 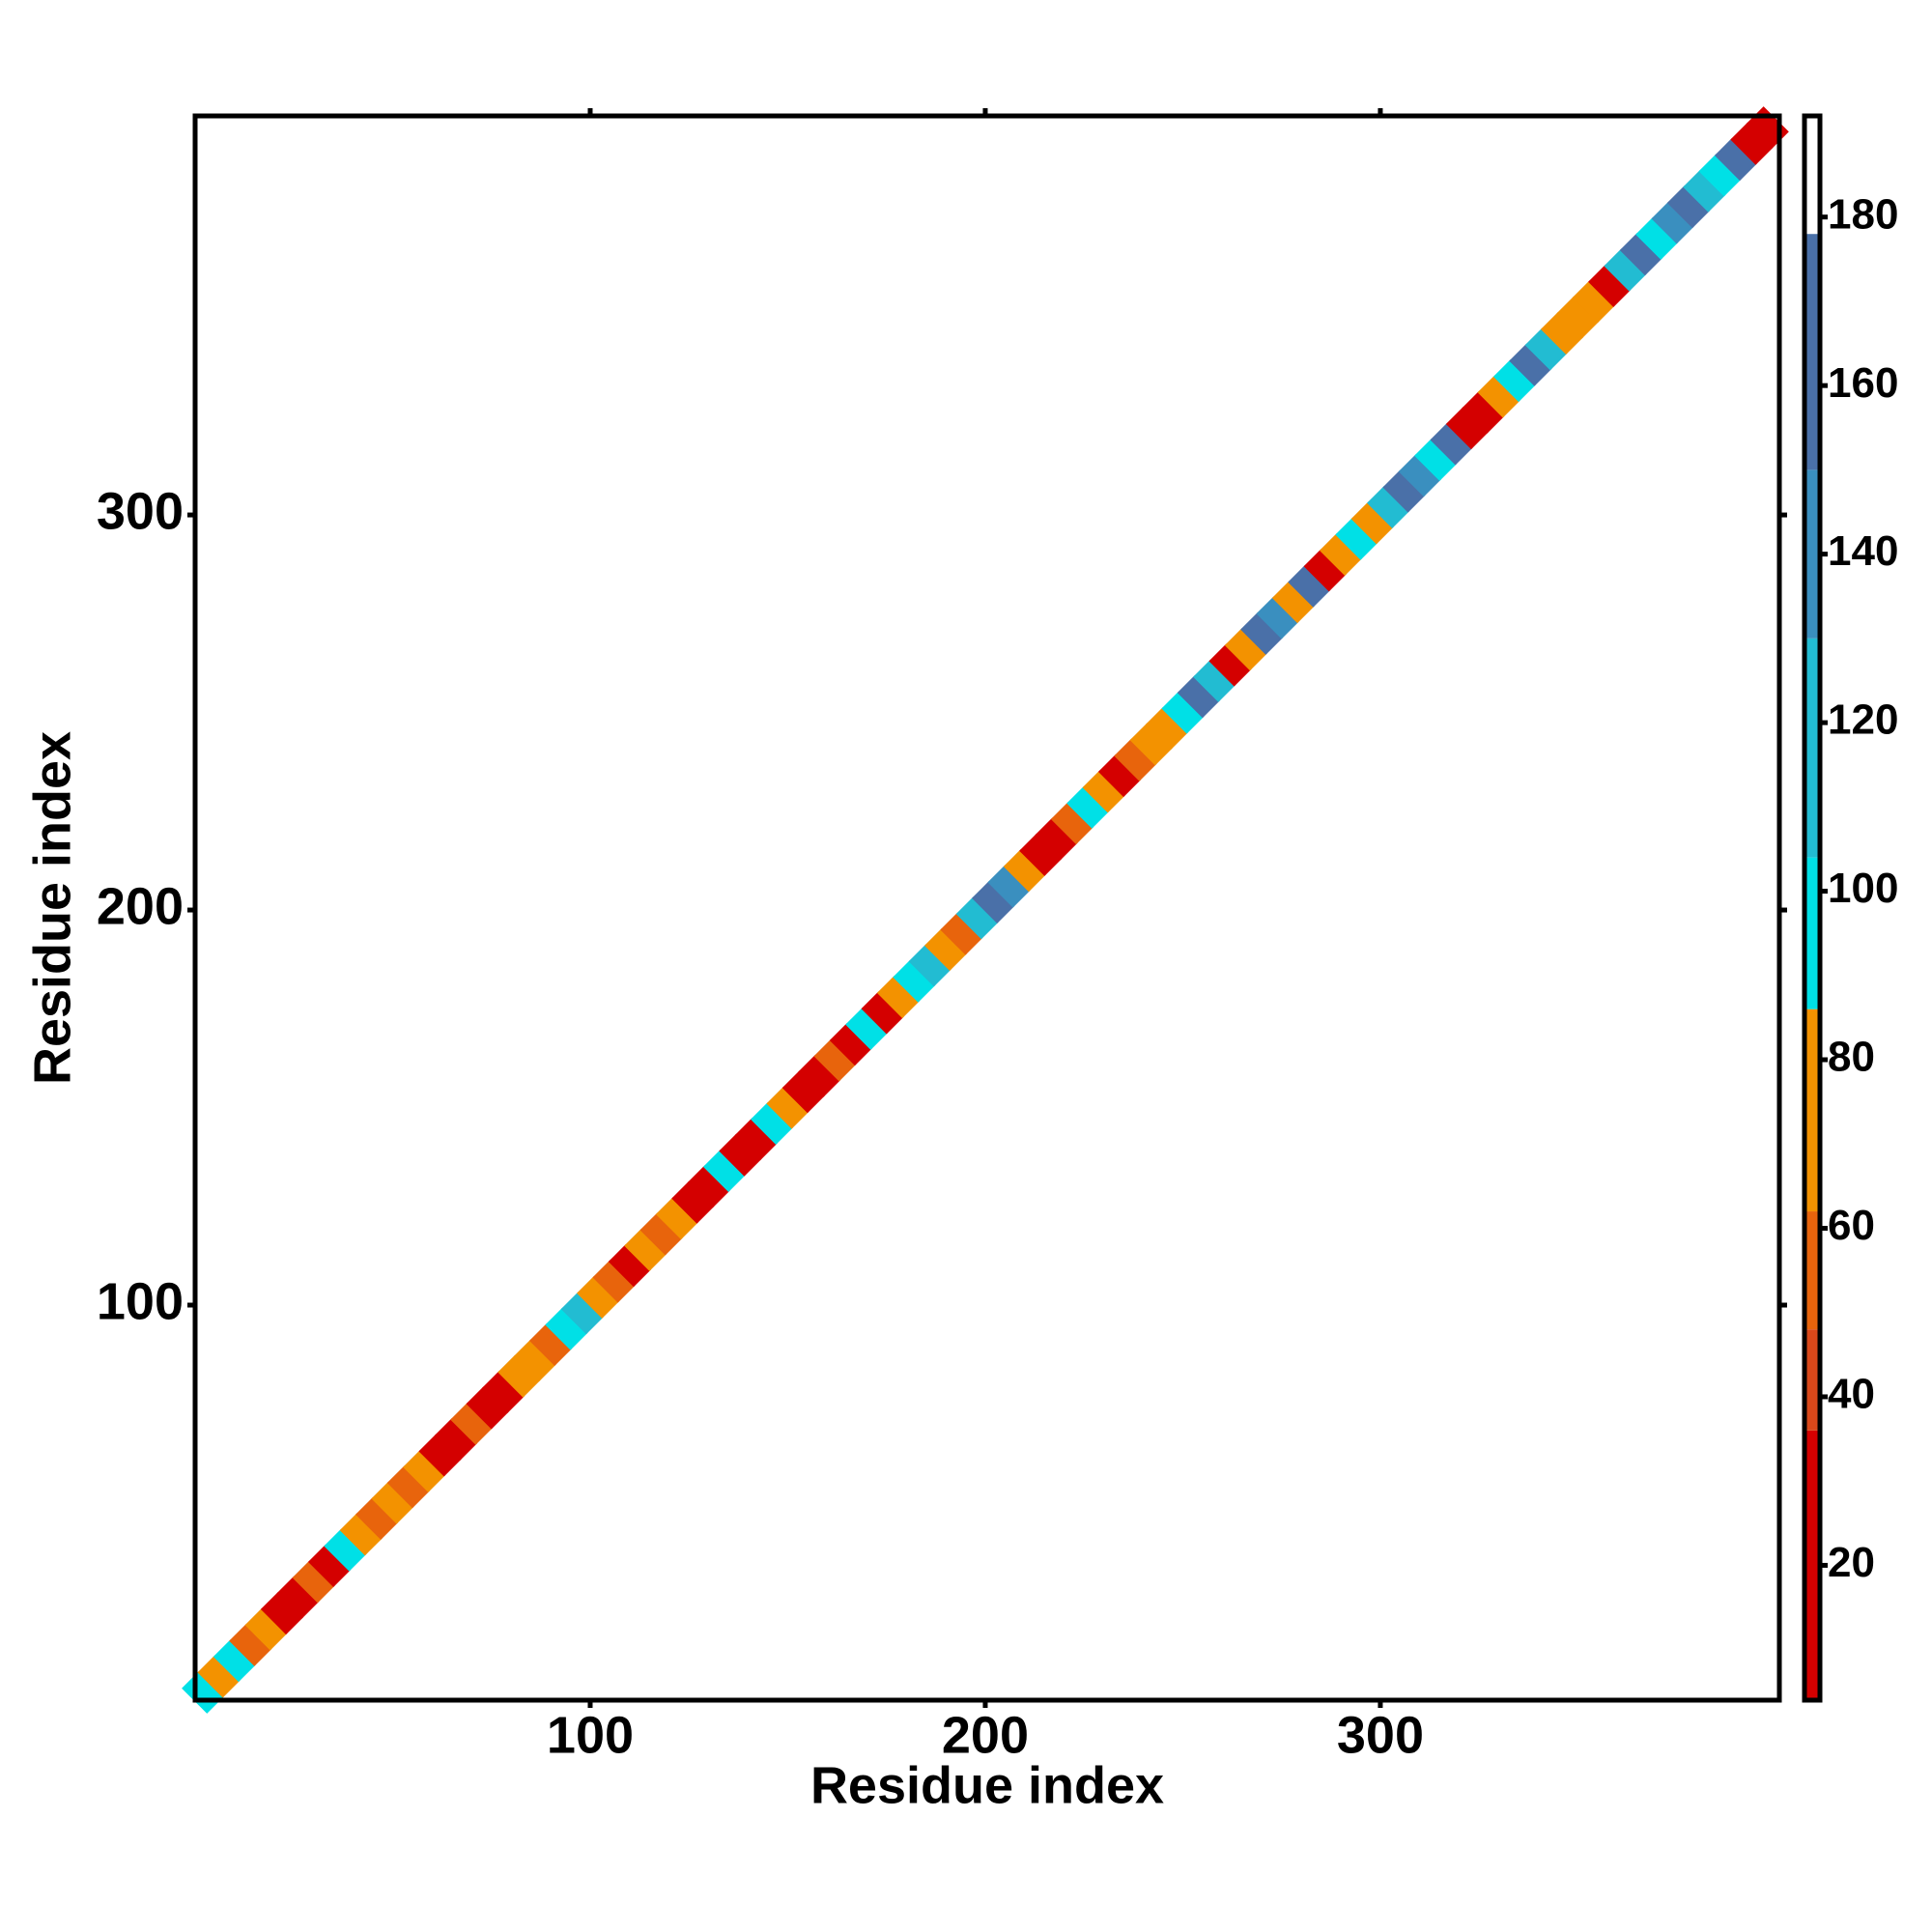 What do you see at coordinates (1851, 1057) in the screenshot?
I see `colorbar-tick-label: 80` at bounding box center [1851, 1057].